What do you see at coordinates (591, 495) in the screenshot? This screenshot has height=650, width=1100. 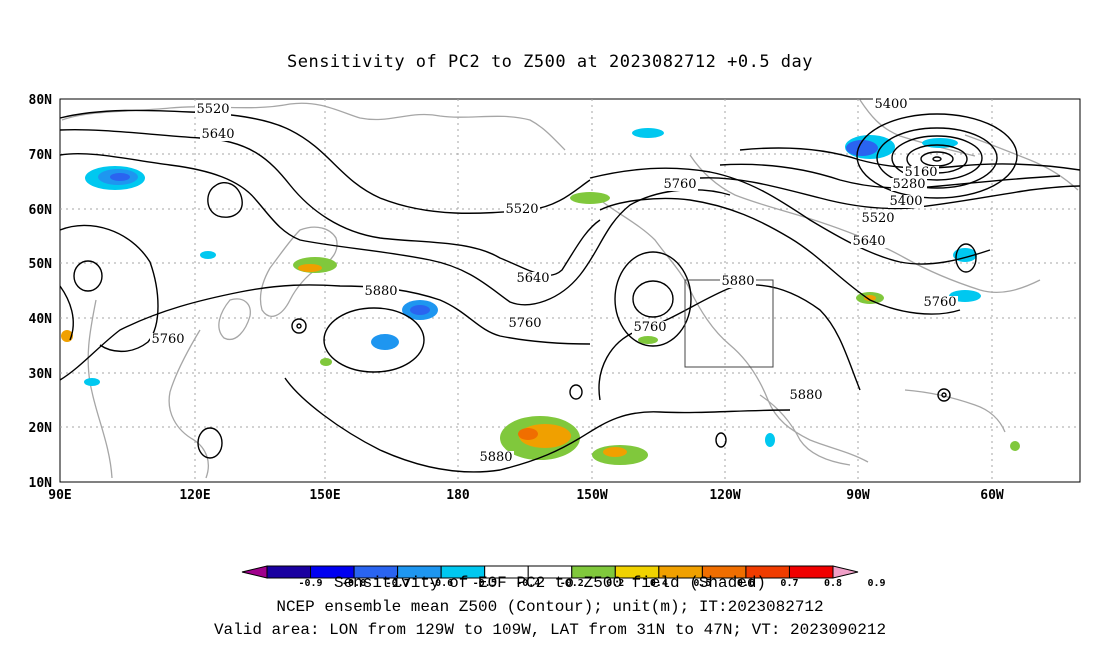 I see `lon-label-150w: 150W` at bounding box center [591, 495].